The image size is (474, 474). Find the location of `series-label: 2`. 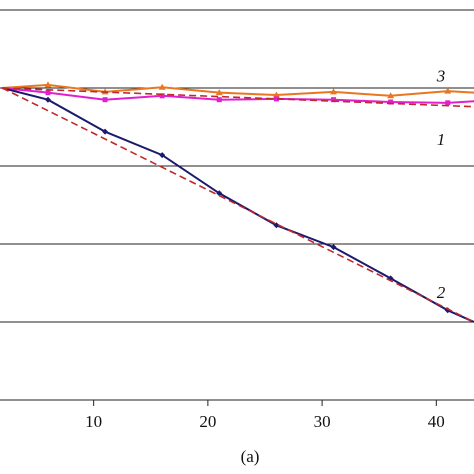

series-label: 2 is located at coordinates (441, 292).